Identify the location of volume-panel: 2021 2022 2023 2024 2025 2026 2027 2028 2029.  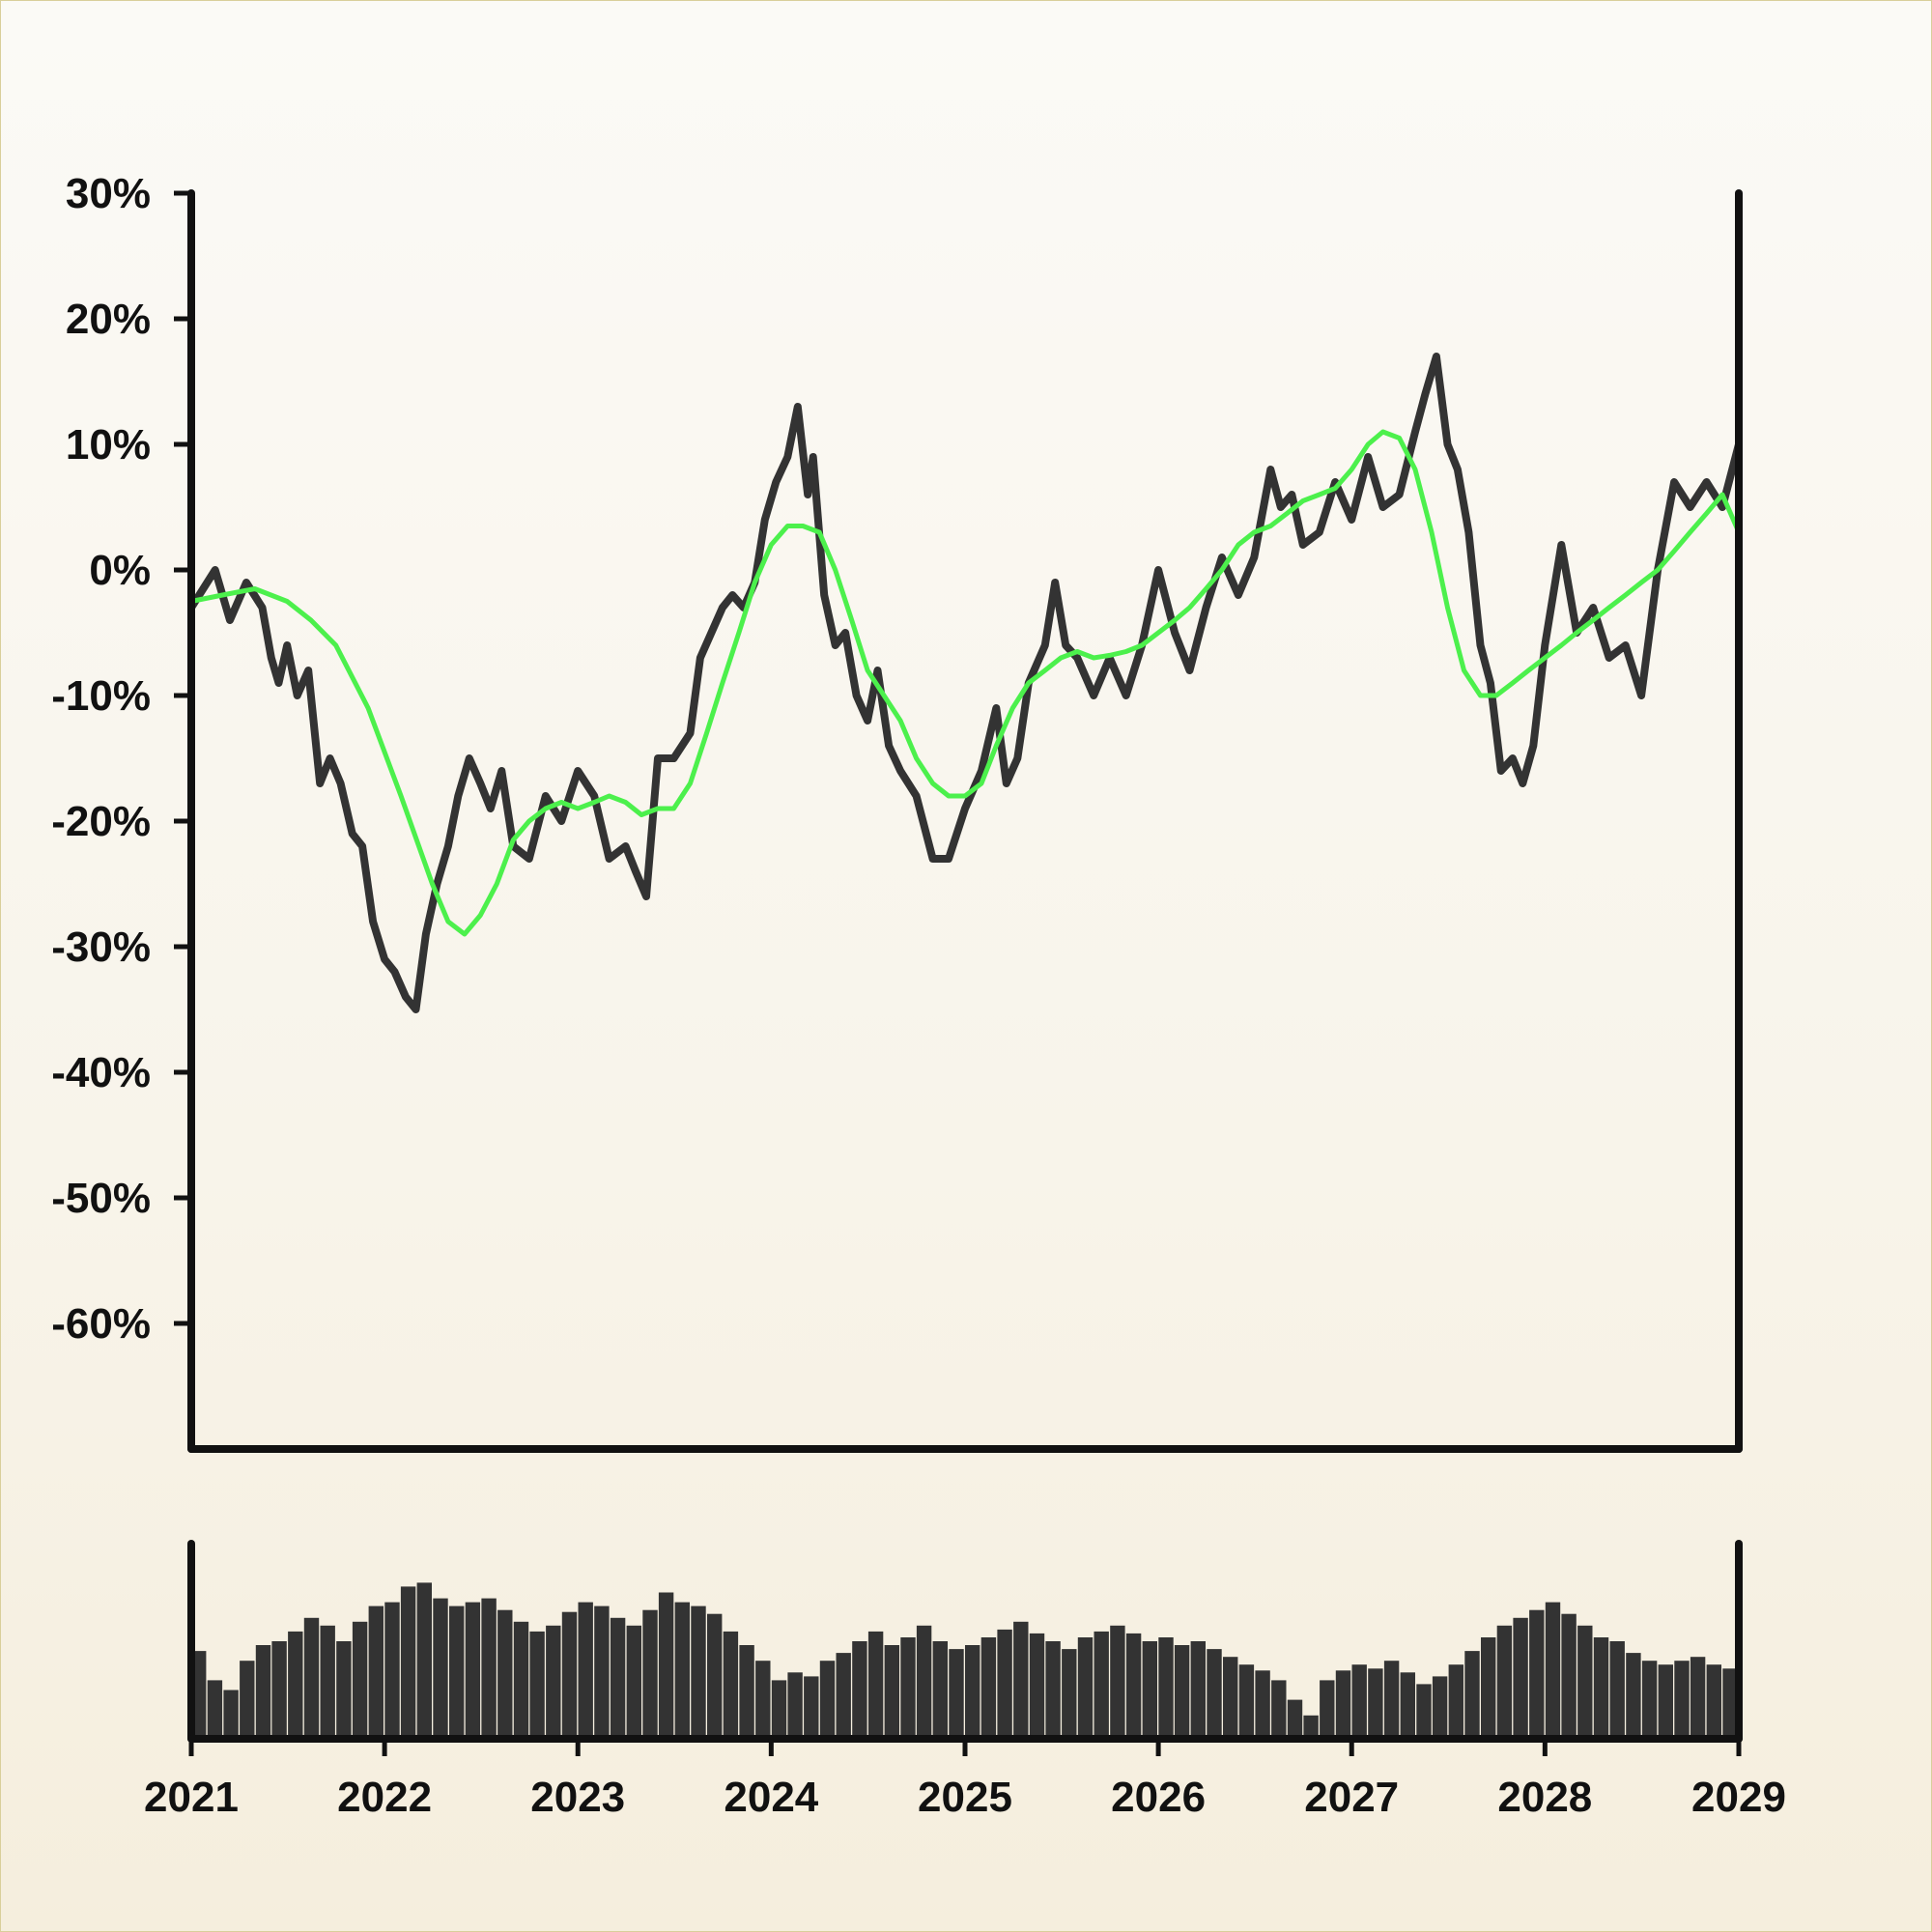
(965, 1680).